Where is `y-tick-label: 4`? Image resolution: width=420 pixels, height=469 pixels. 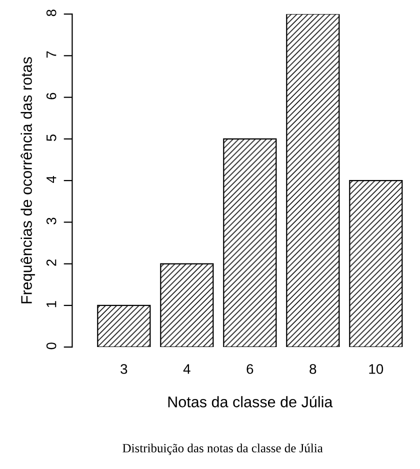 y-tick-label: 4 is located at coordinates (51, 179).